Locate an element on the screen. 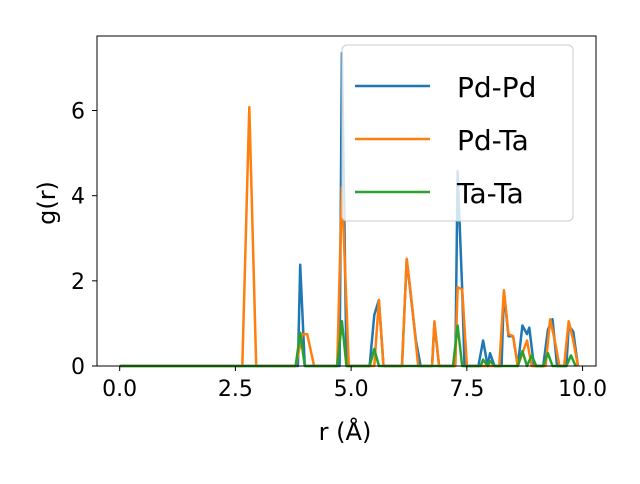 This screenshot has height=484, width=640. y-tick-label: 4 is located at coordinates (78, 197).